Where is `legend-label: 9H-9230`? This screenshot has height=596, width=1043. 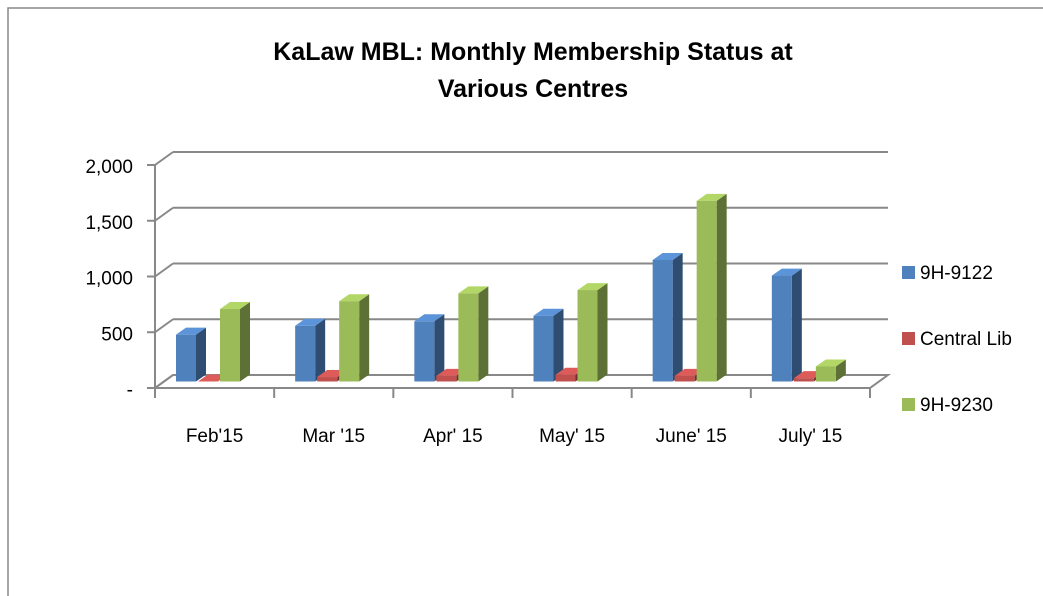
legend-label: 9H-9230 is located at coordinates (956, 405).